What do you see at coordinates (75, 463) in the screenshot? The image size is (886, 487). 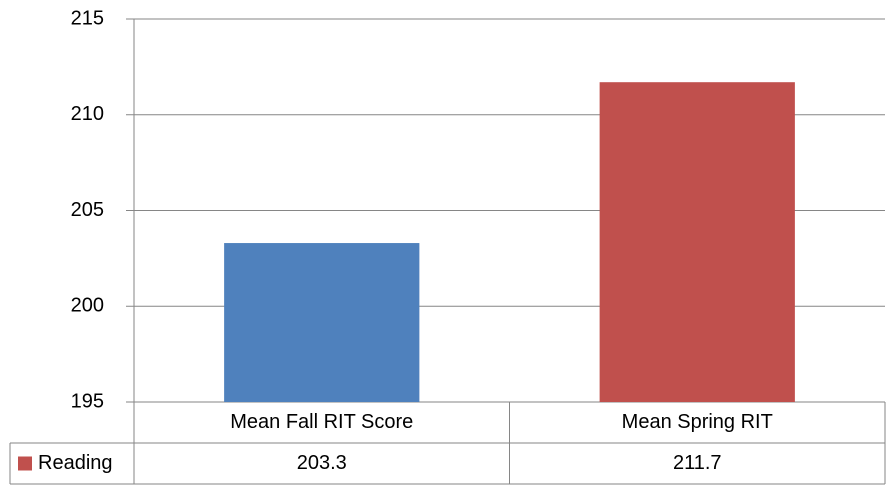 I see `legend-label: Reading` at bounding box center [75, 463].